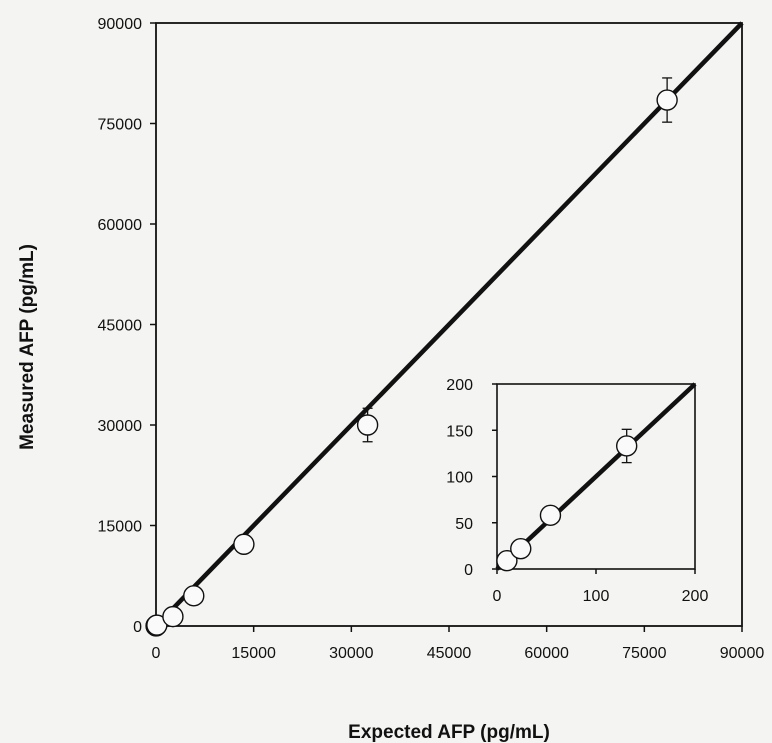 The height and width of the screenshot is (743, 772). I want to click on main-x-tick-label: 60000, so click(546, 653).